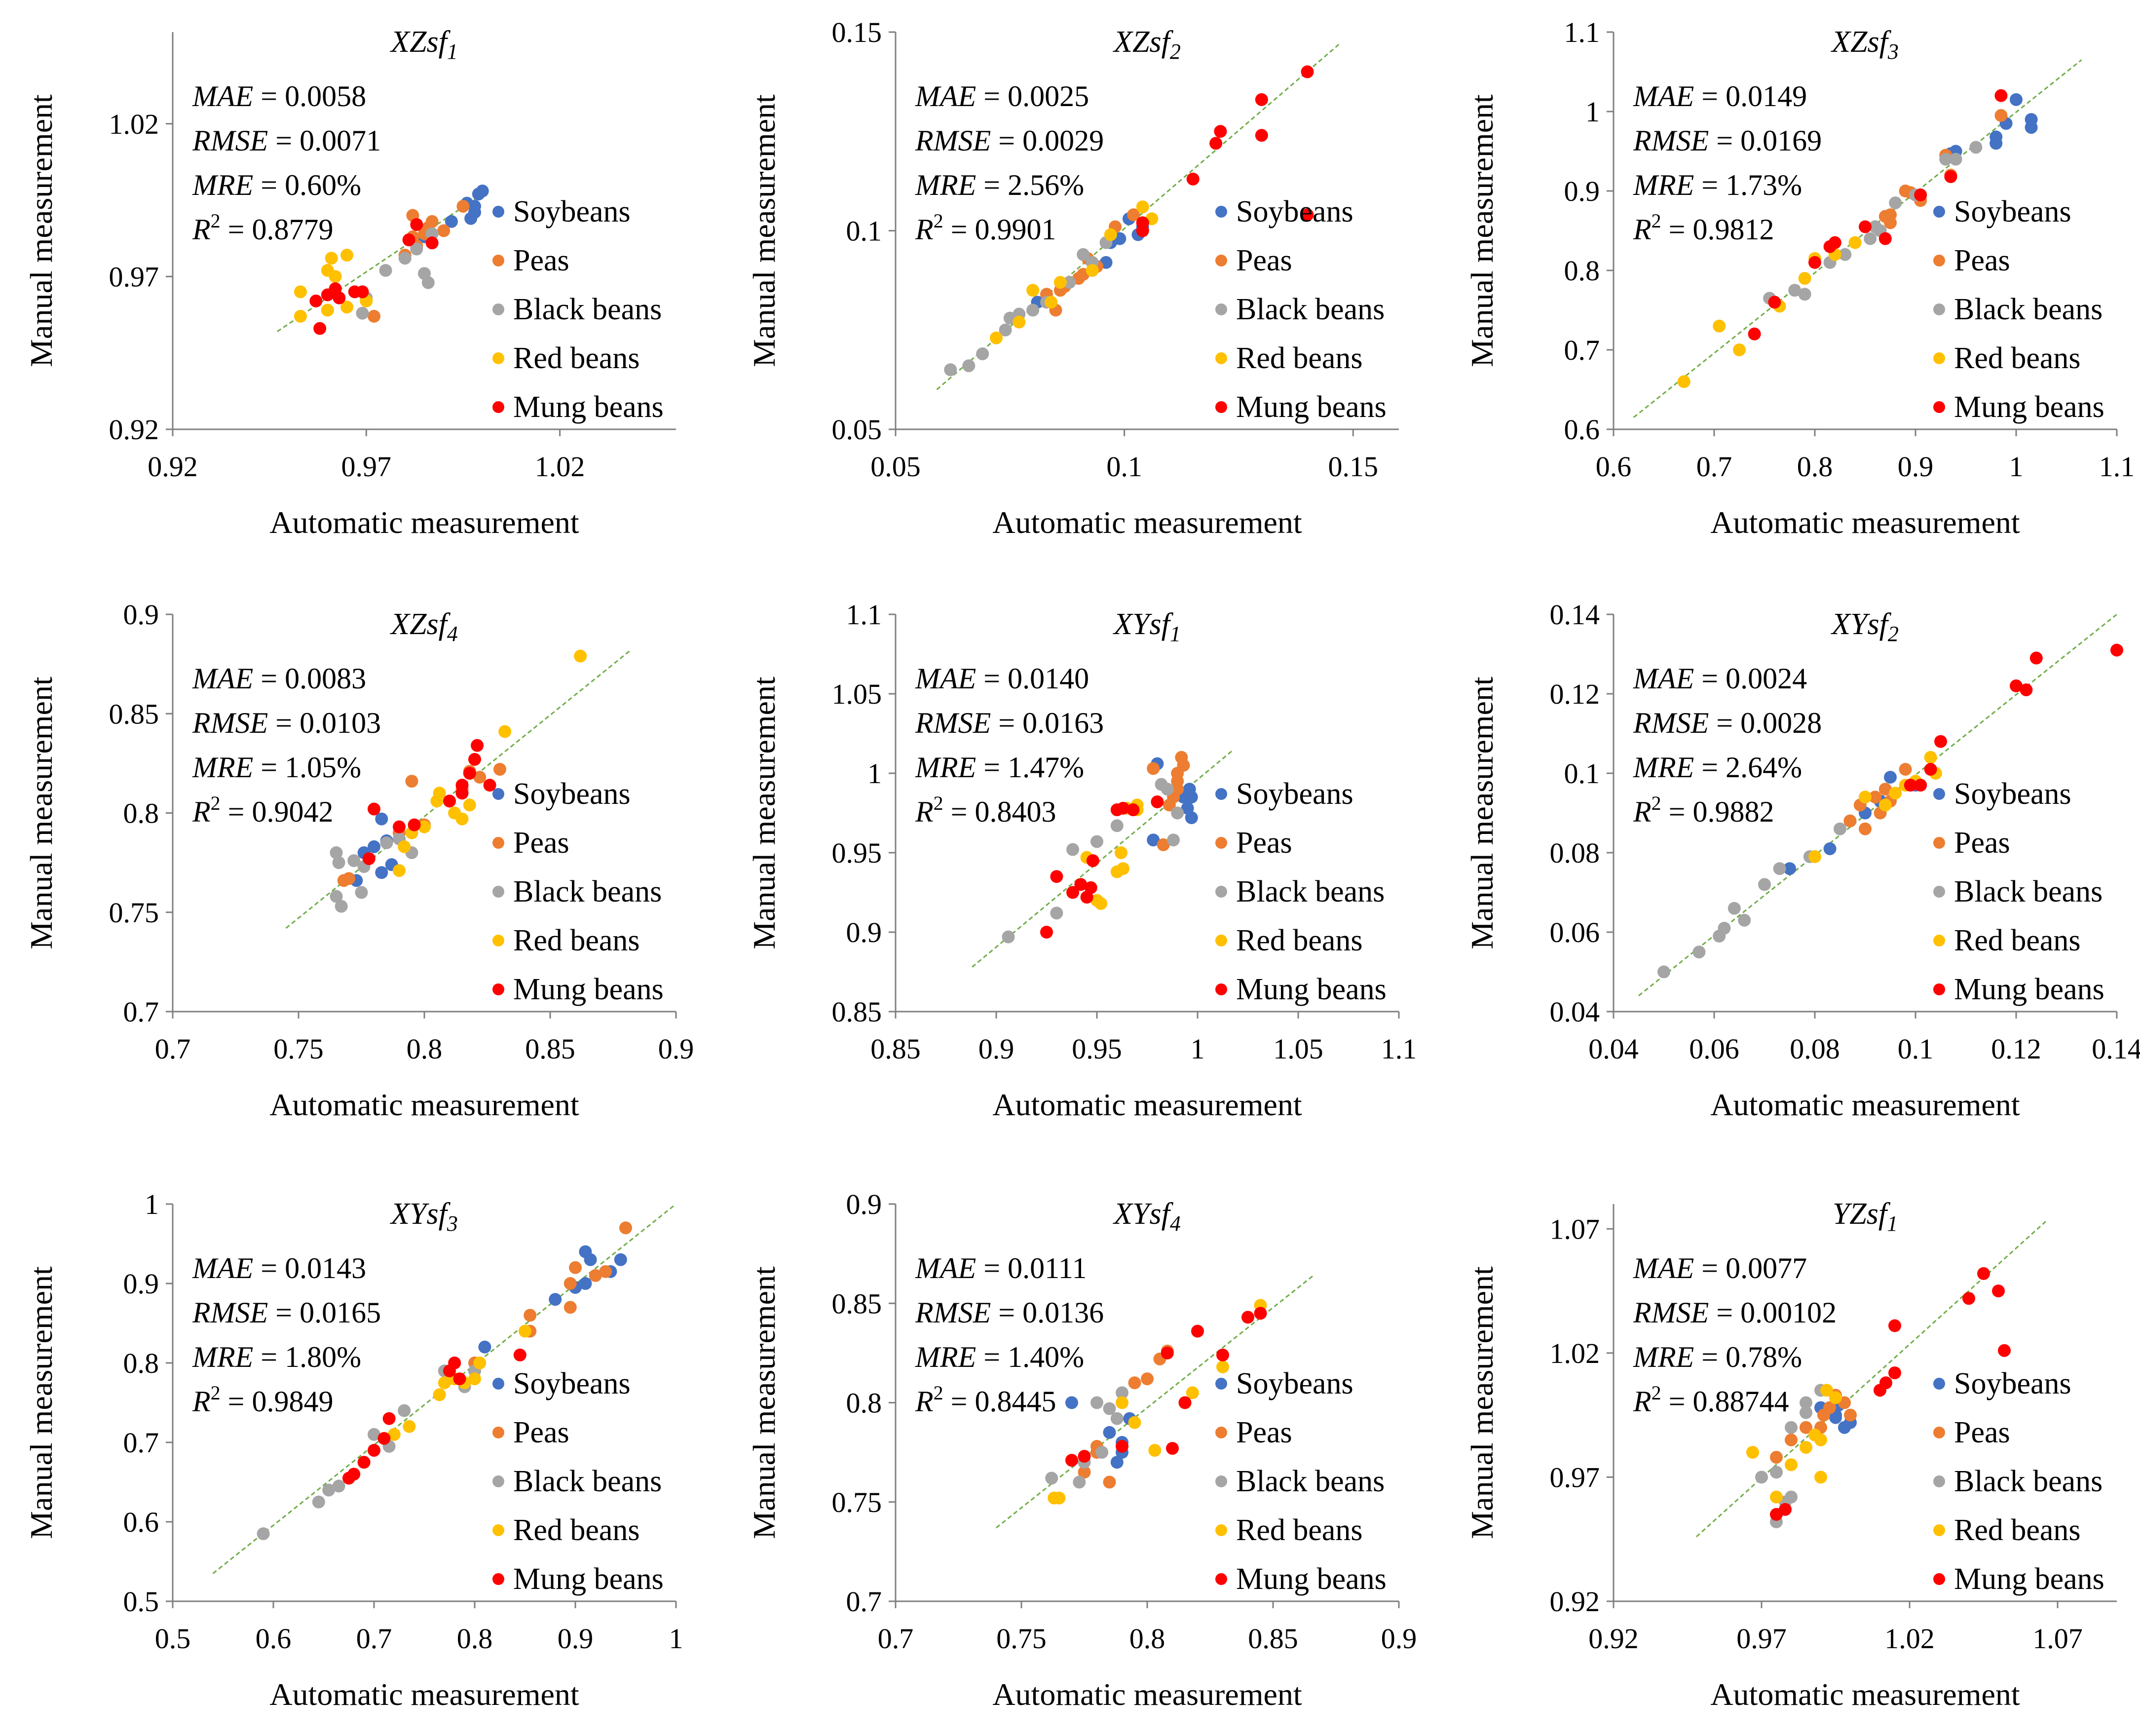 This screenshot has width=2140, height=1736. I want to click on stat-rmse: RMSE = 0.0165, so click(287, 1312).